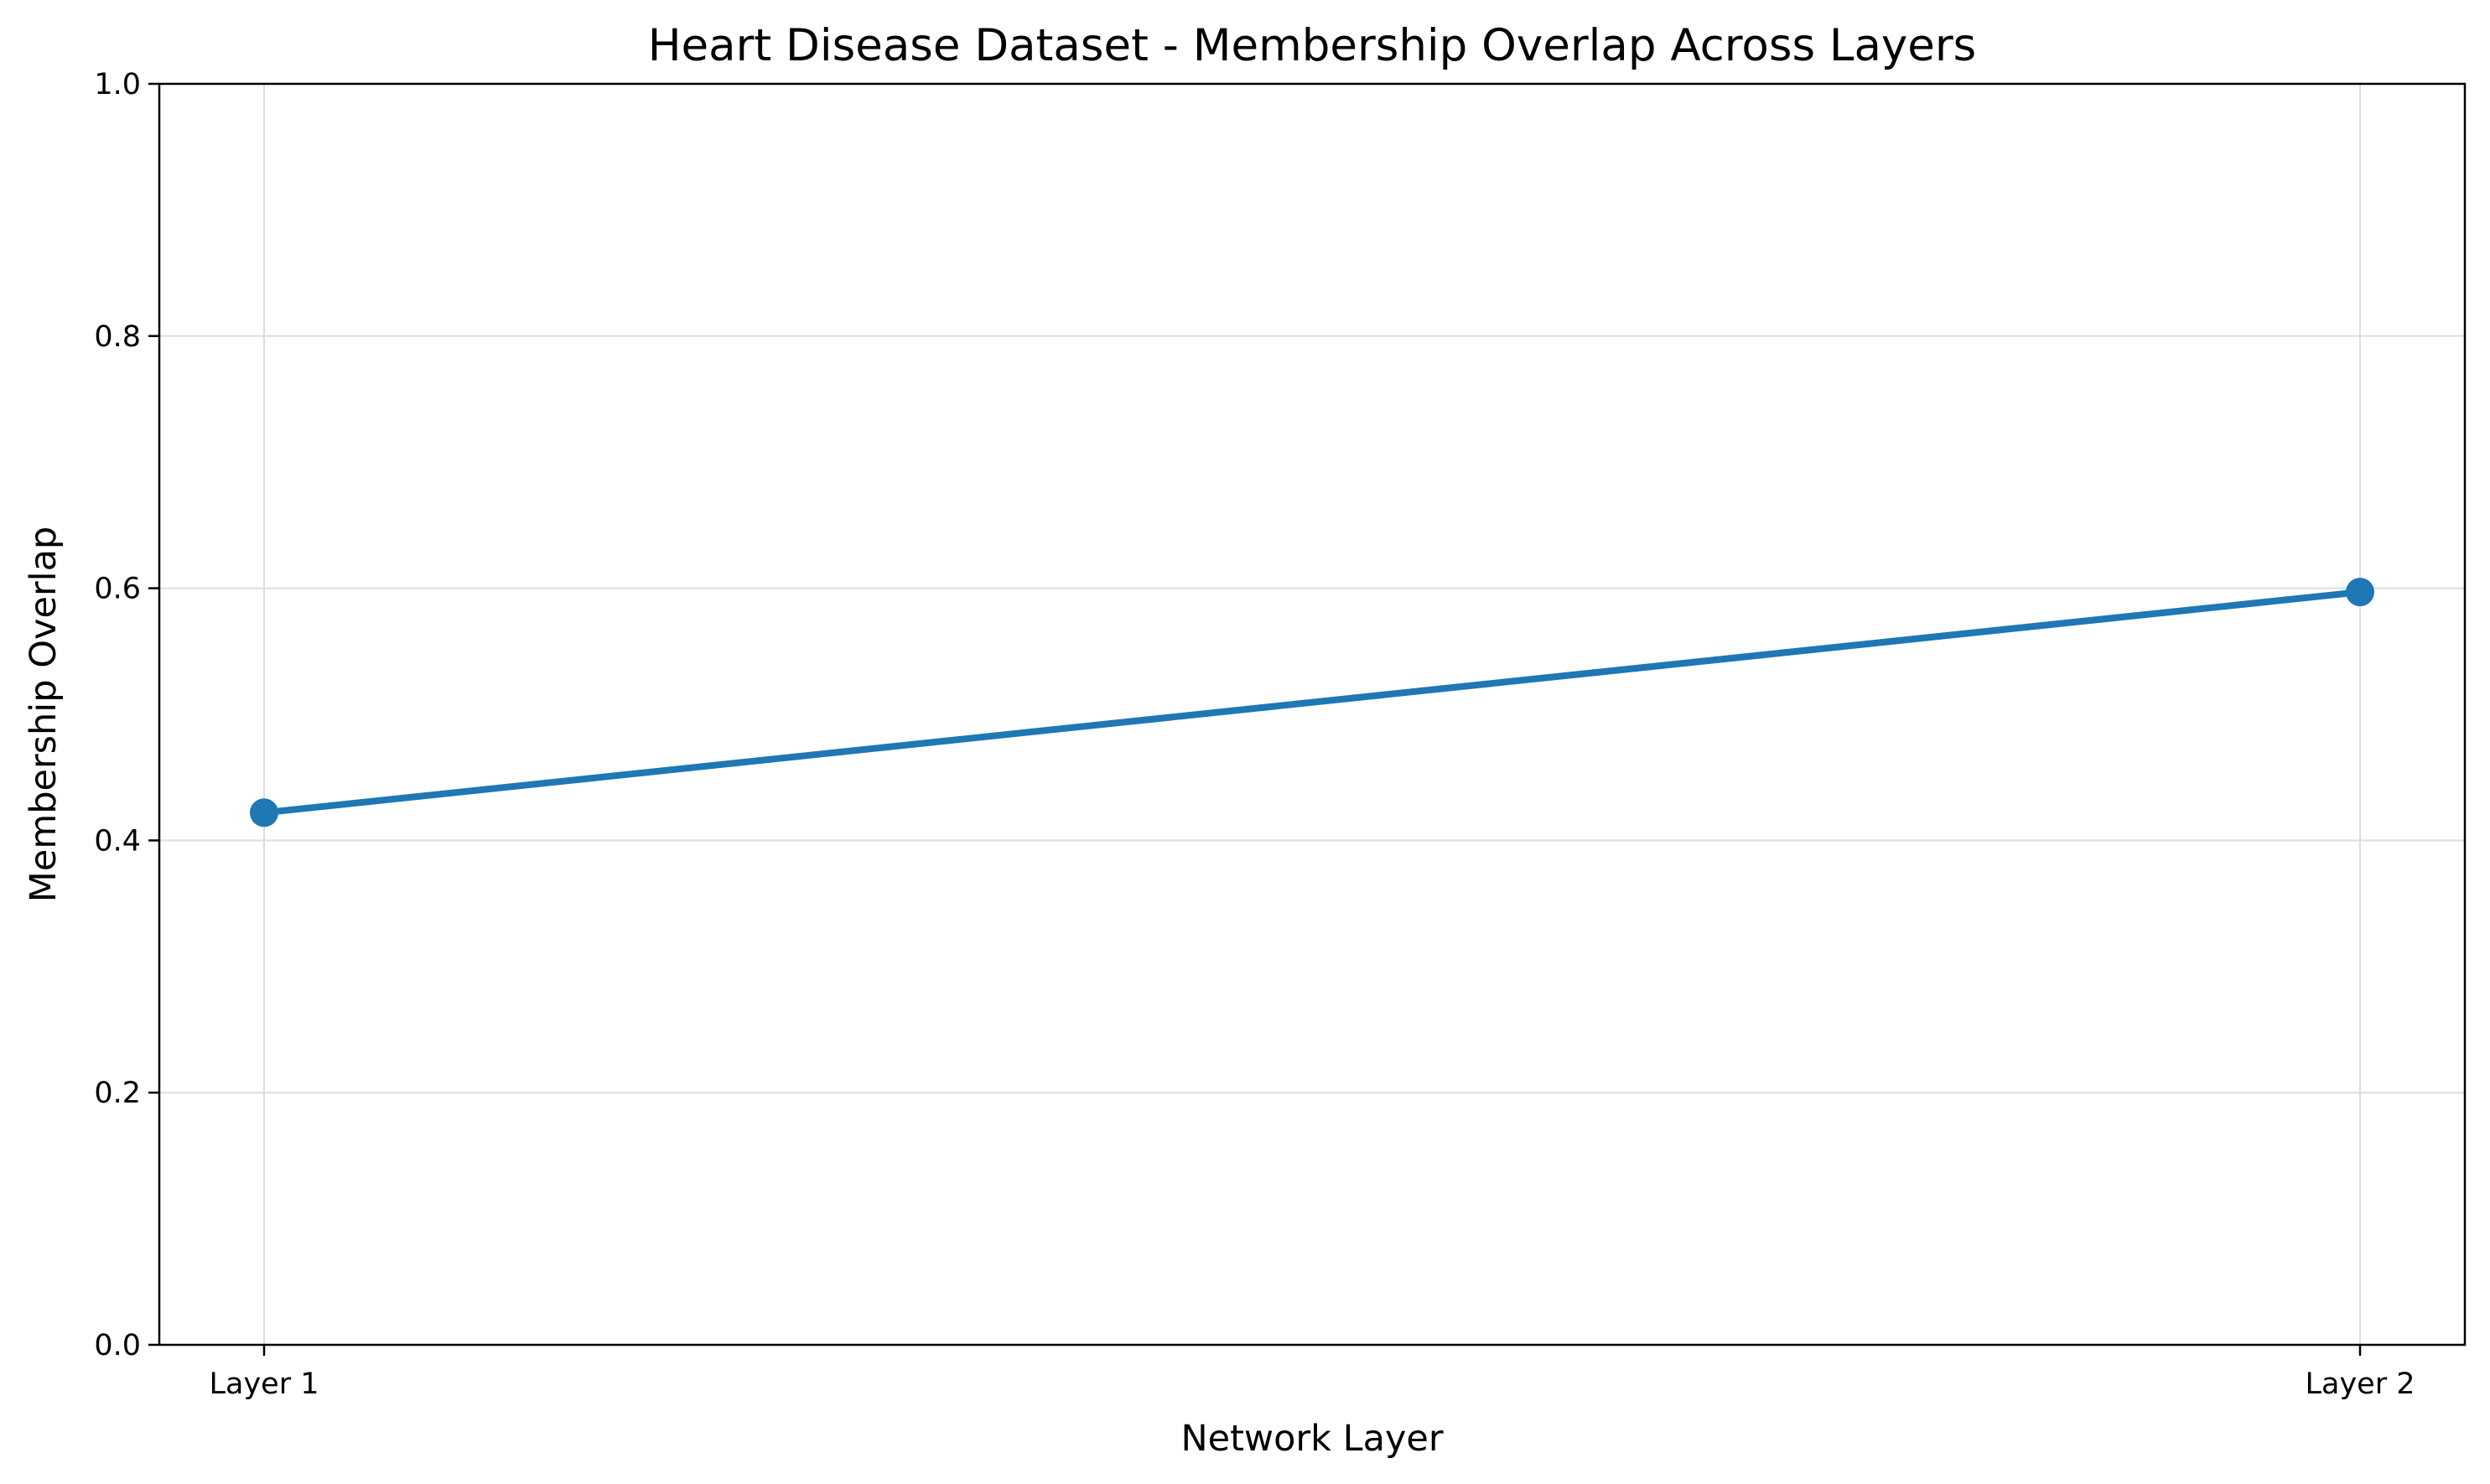  What do you see at coordinates (117, 589) in the screenshot?
I see `y-tick-label: 0.6` at bounding box center [117, 589].